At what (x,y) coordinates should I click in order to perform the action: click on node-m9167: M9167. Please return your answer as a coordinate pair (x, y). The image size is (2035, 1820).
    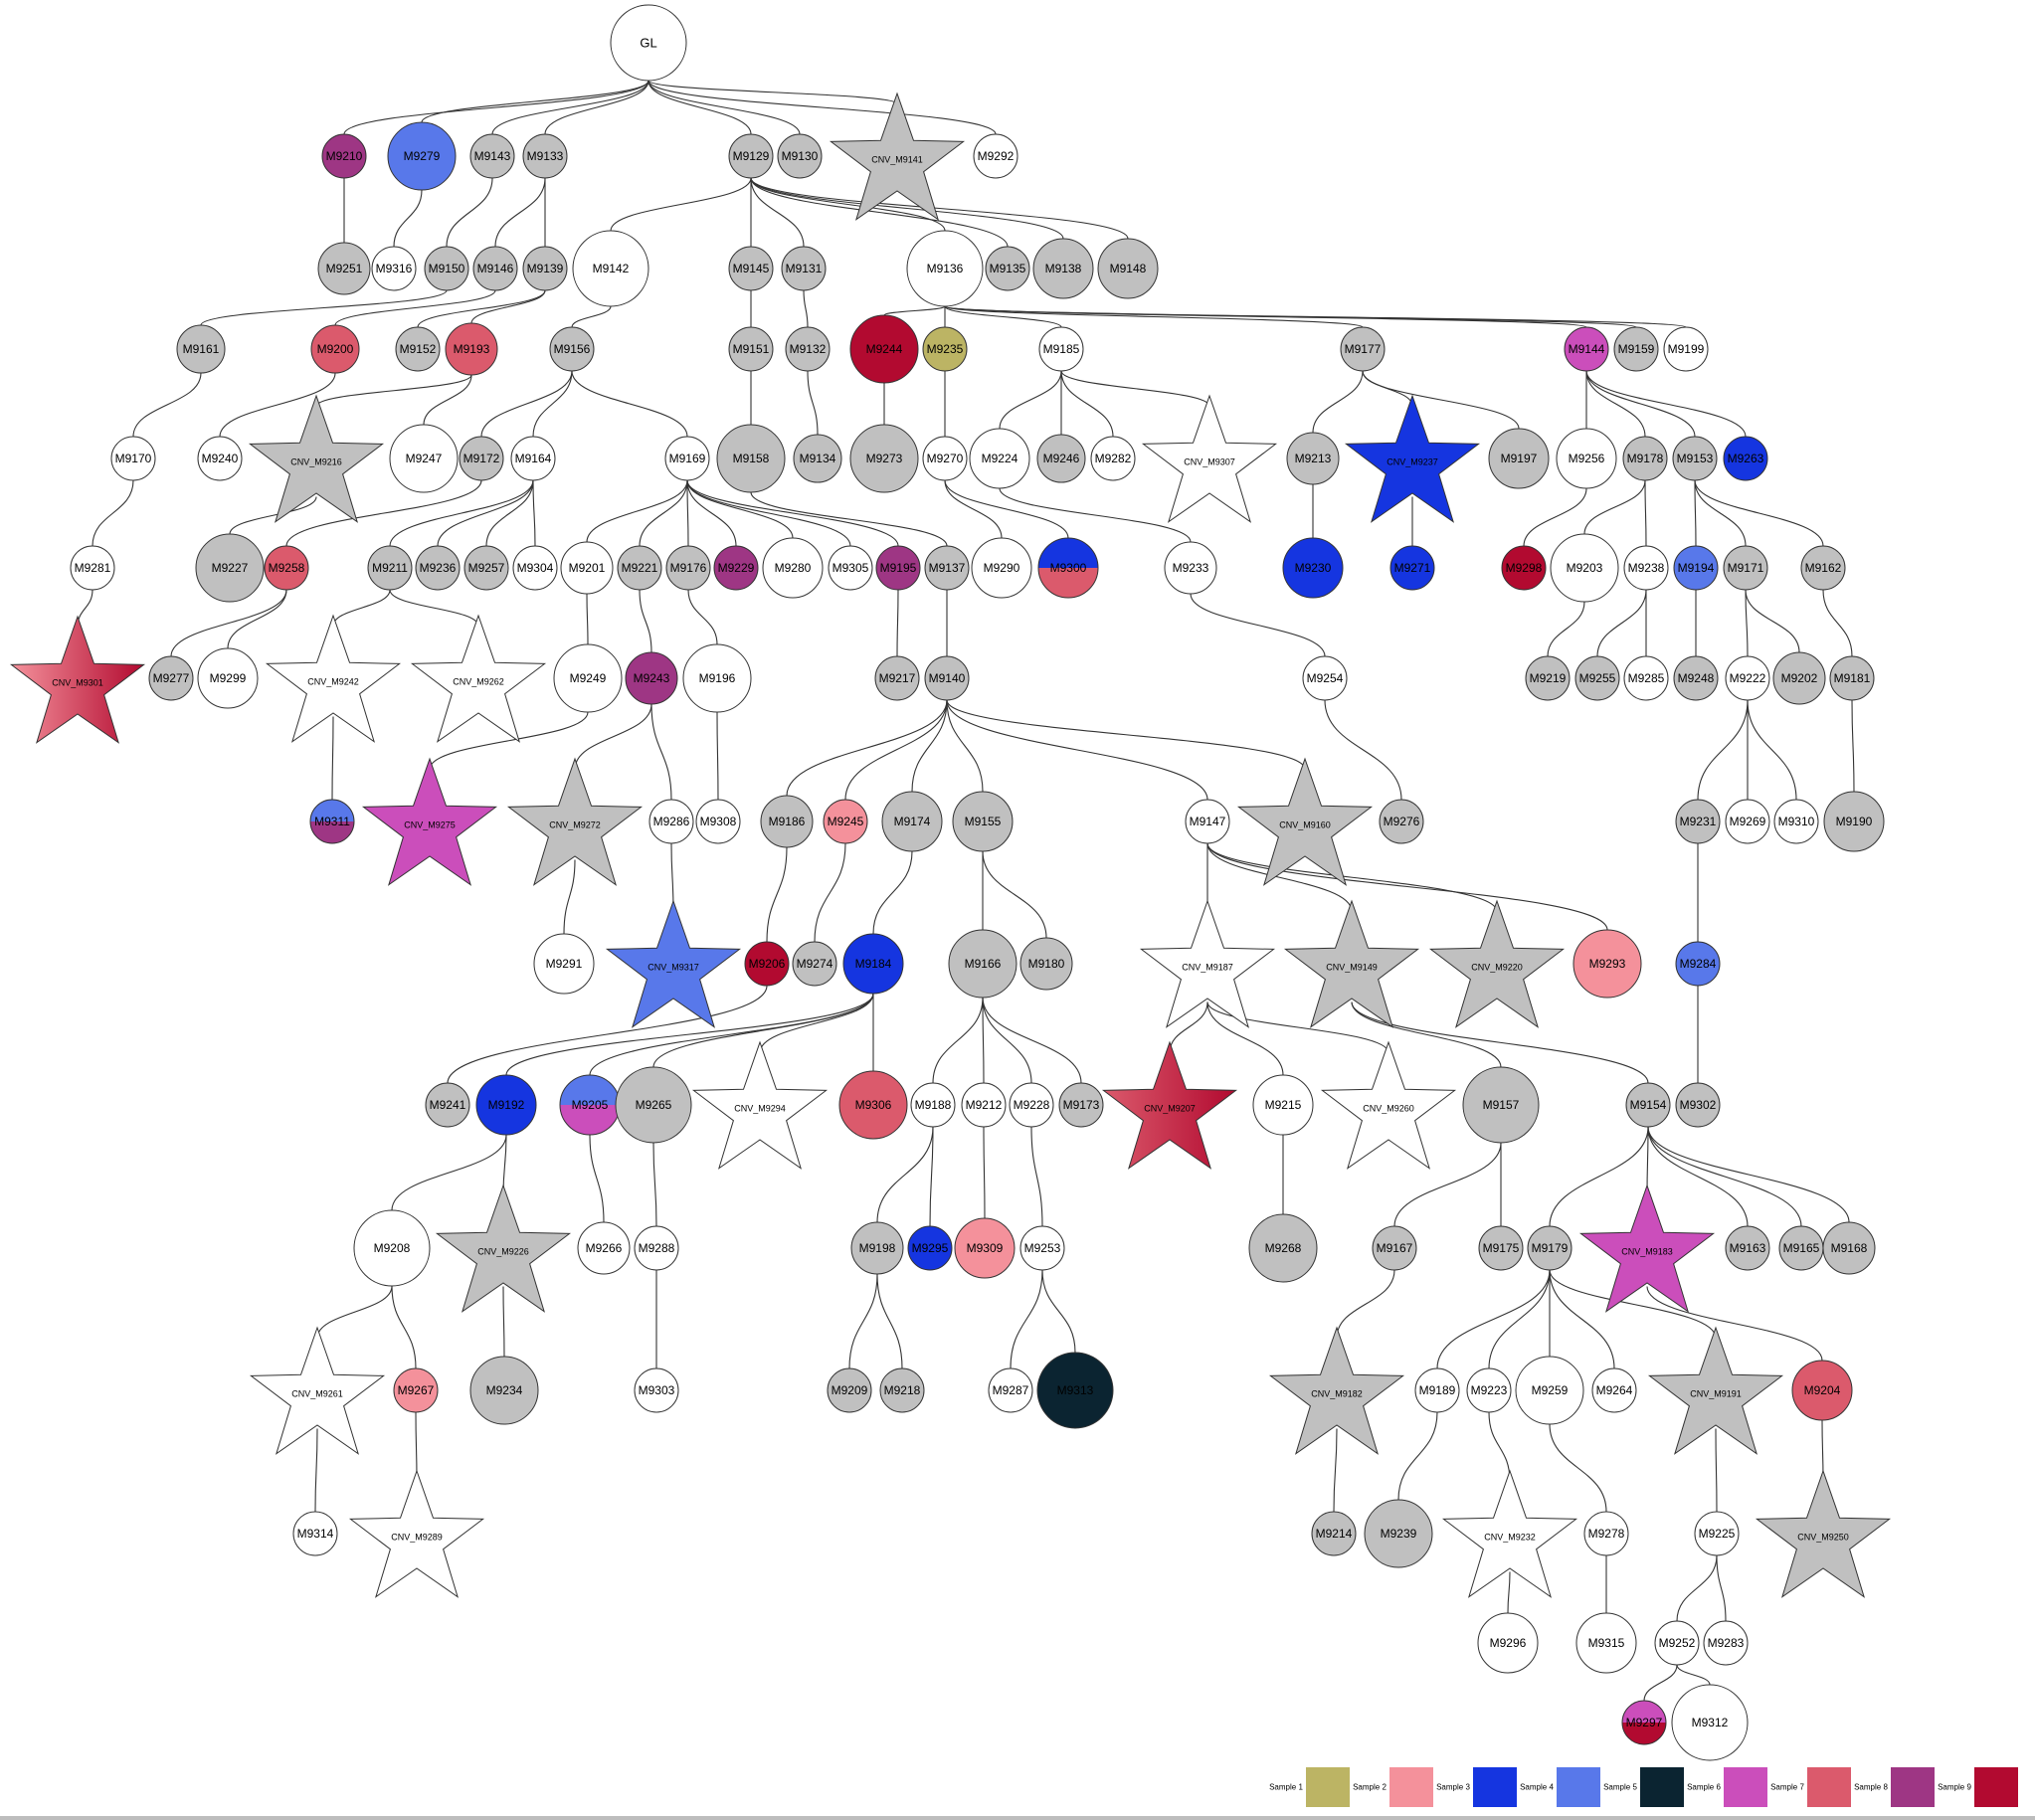
    Looking at the image, I should click on (1394, 1248).